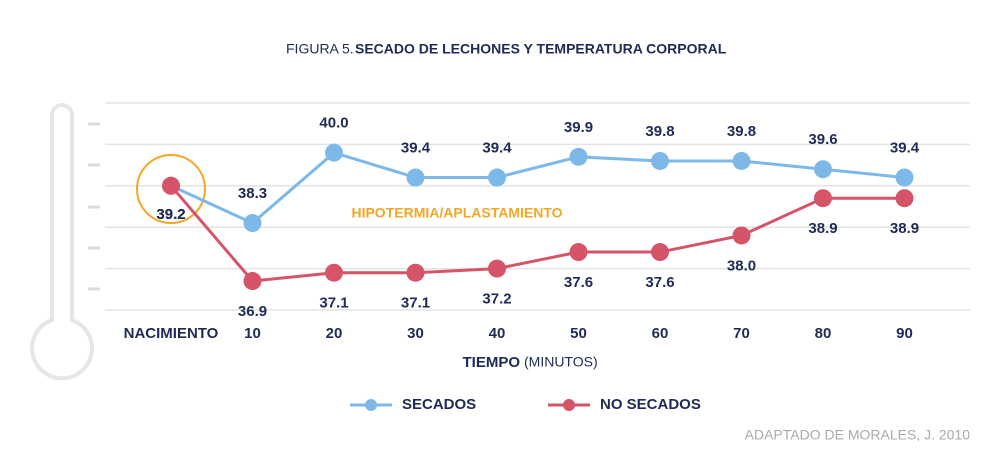  I want to click on x-tick-label: 40, so click(497, 333).